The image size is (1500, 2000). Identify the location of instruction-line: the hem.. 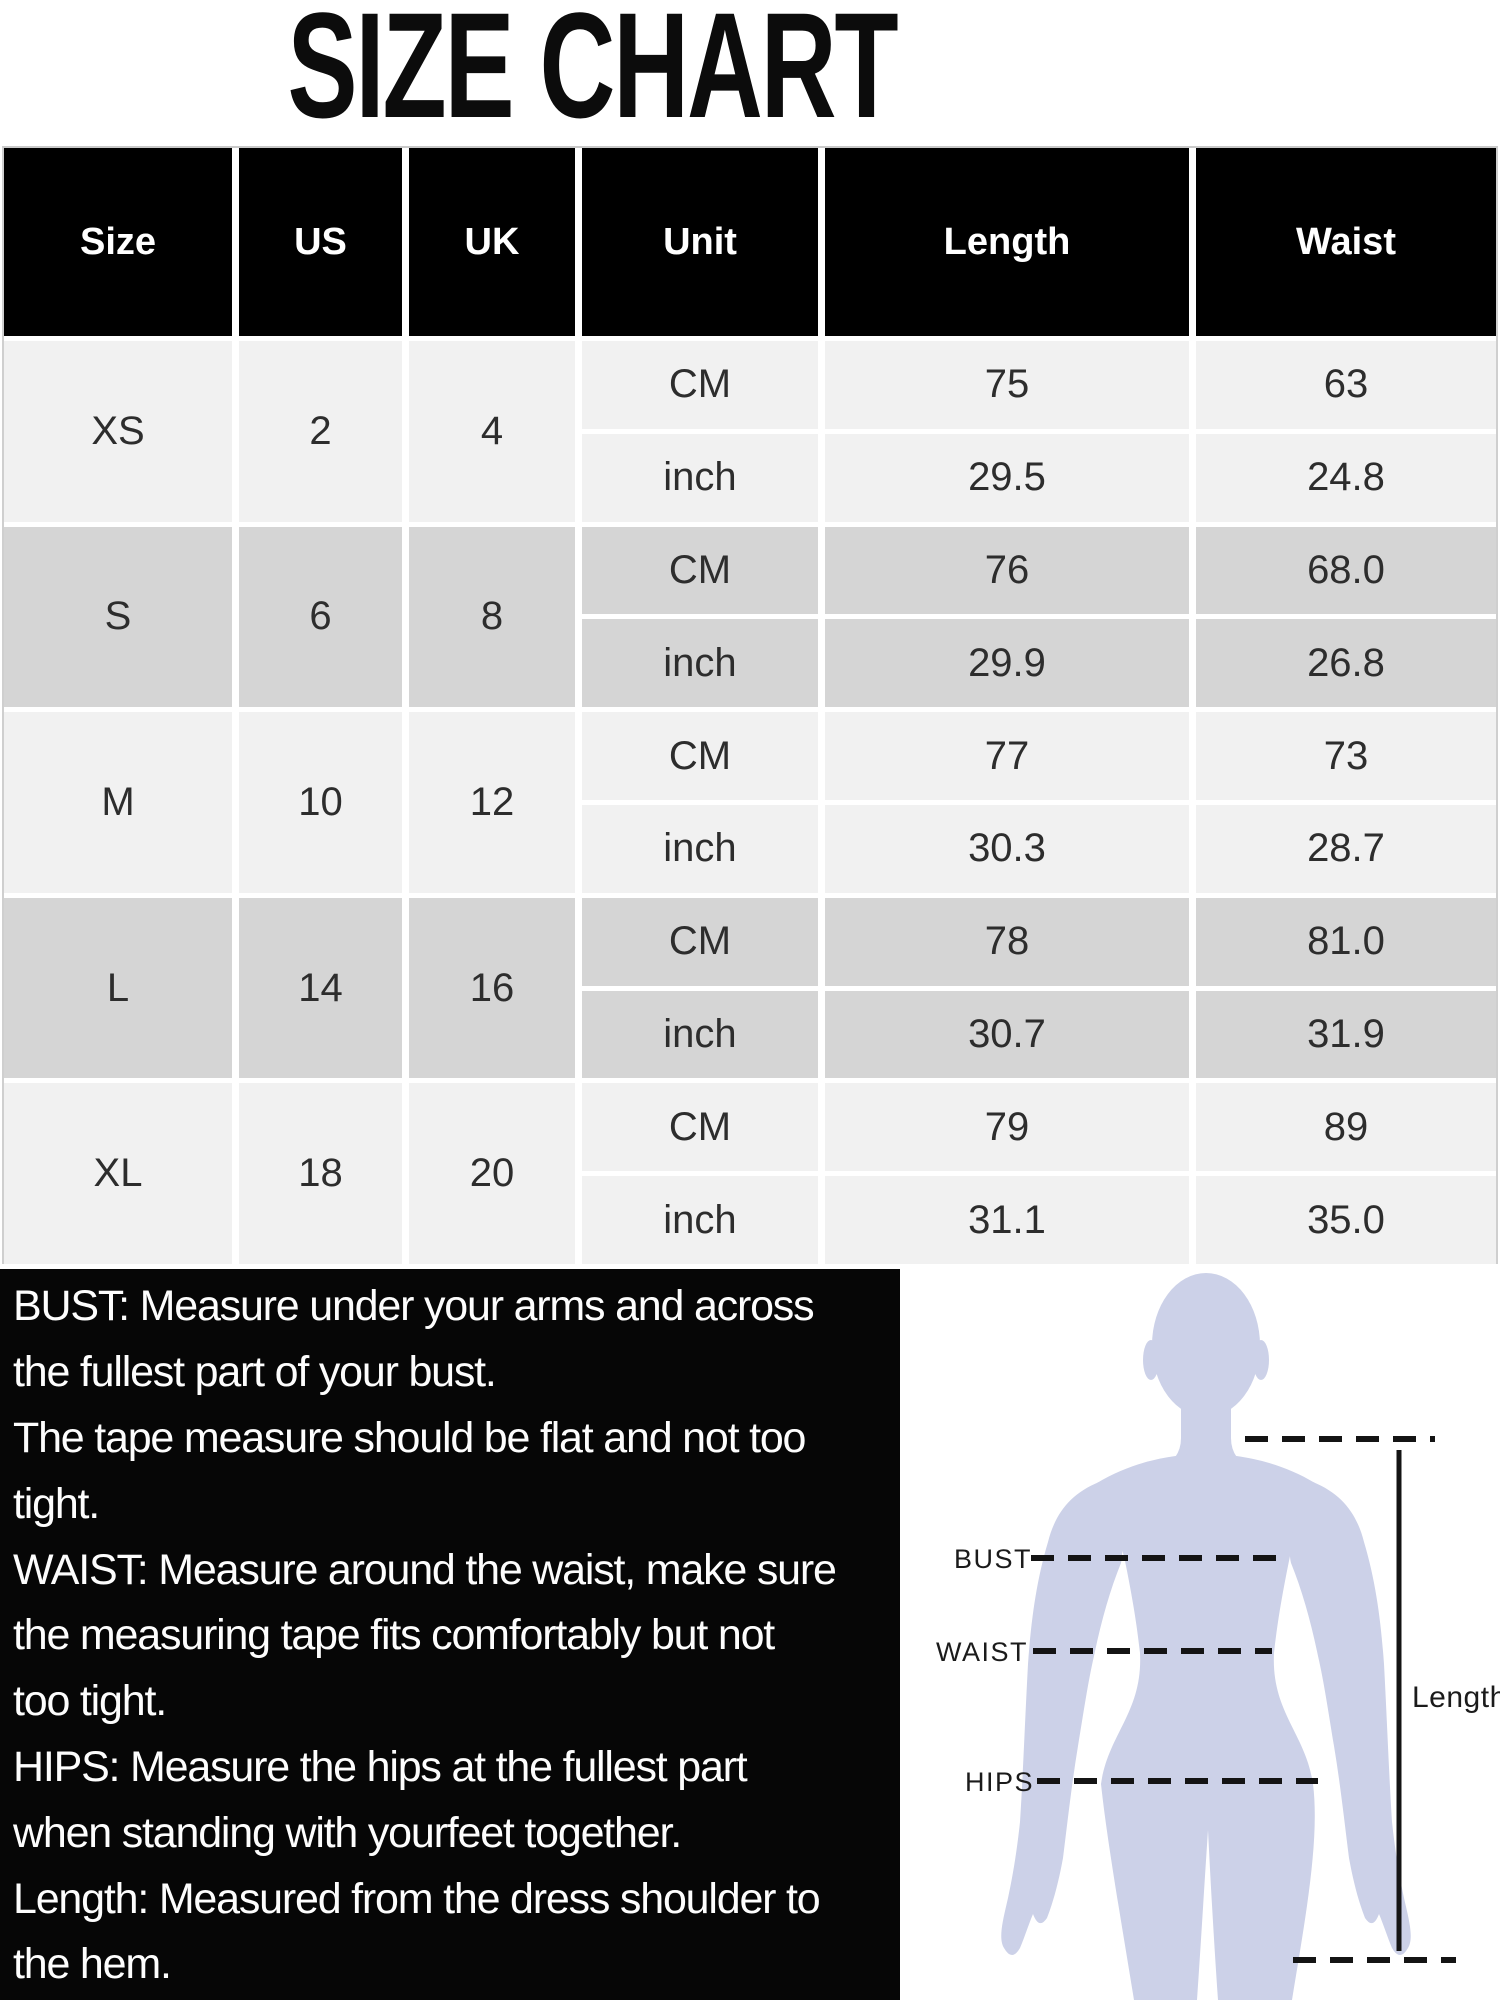
(92, 1964).